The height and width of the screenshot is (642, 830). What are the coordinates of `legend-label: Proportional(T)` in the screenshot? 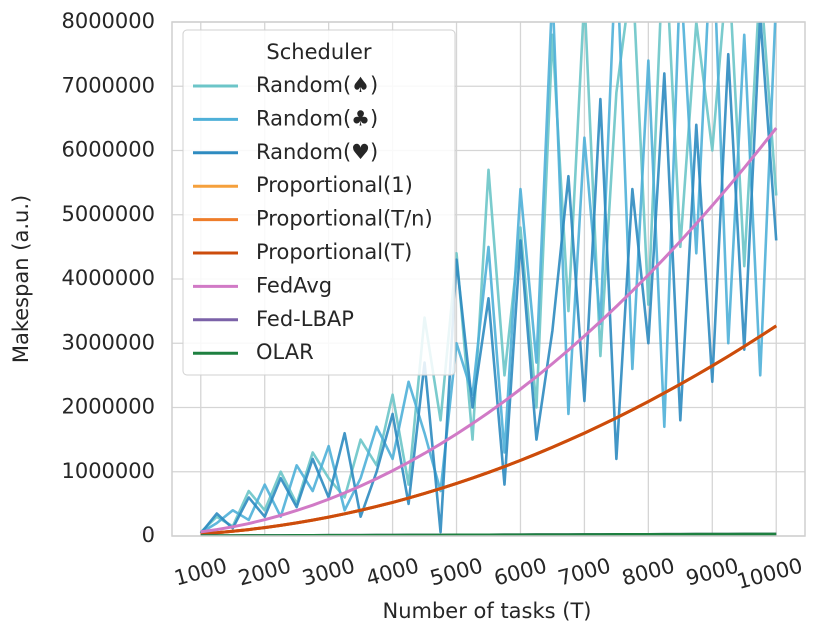 It's located at (334, 252).